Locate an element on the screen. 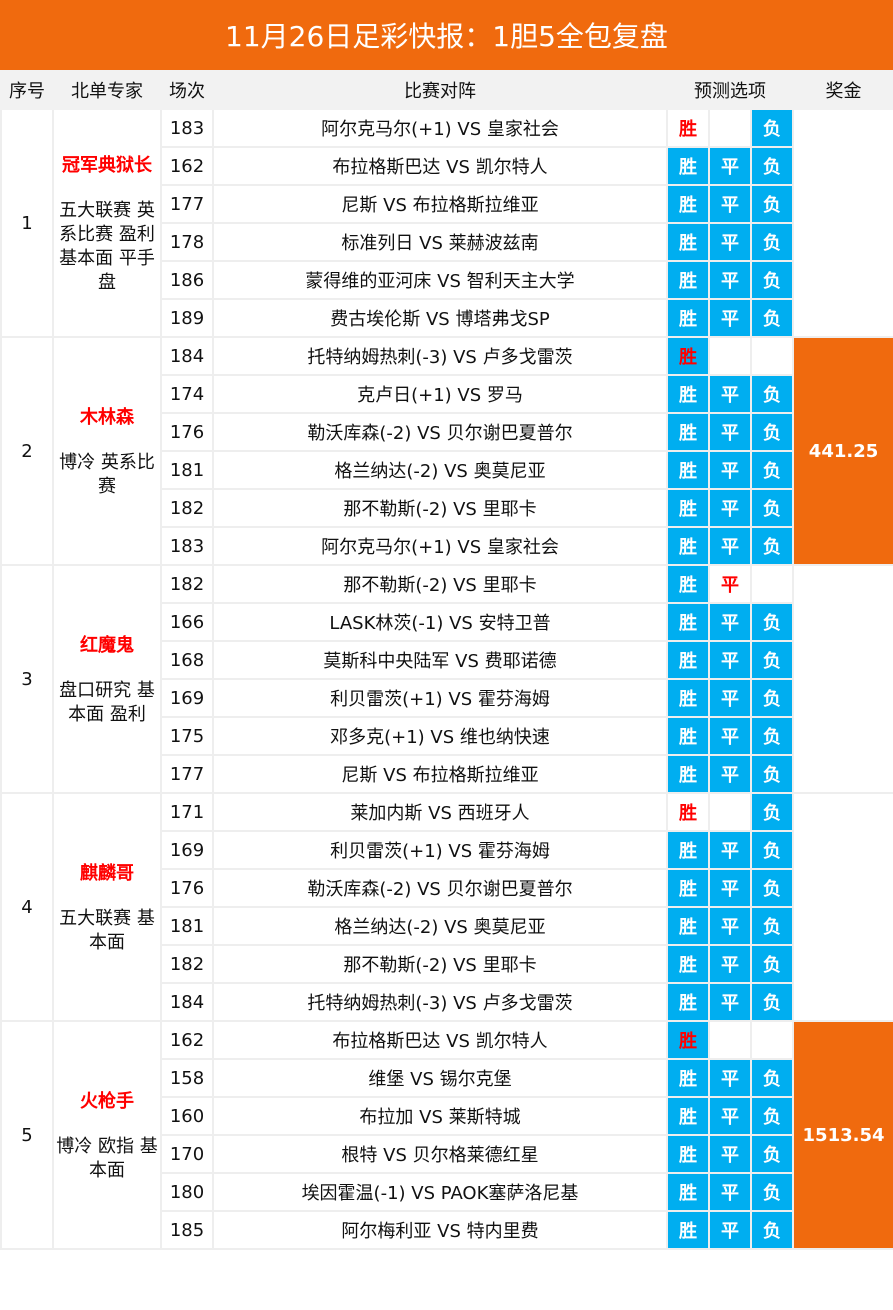 The width and height of the screenshot is (893, 1310). expert-cell: 冠军典狱长 五大联赛 英系比赛 盈利基本面 平手盘 is located at coordinates (107, 223).